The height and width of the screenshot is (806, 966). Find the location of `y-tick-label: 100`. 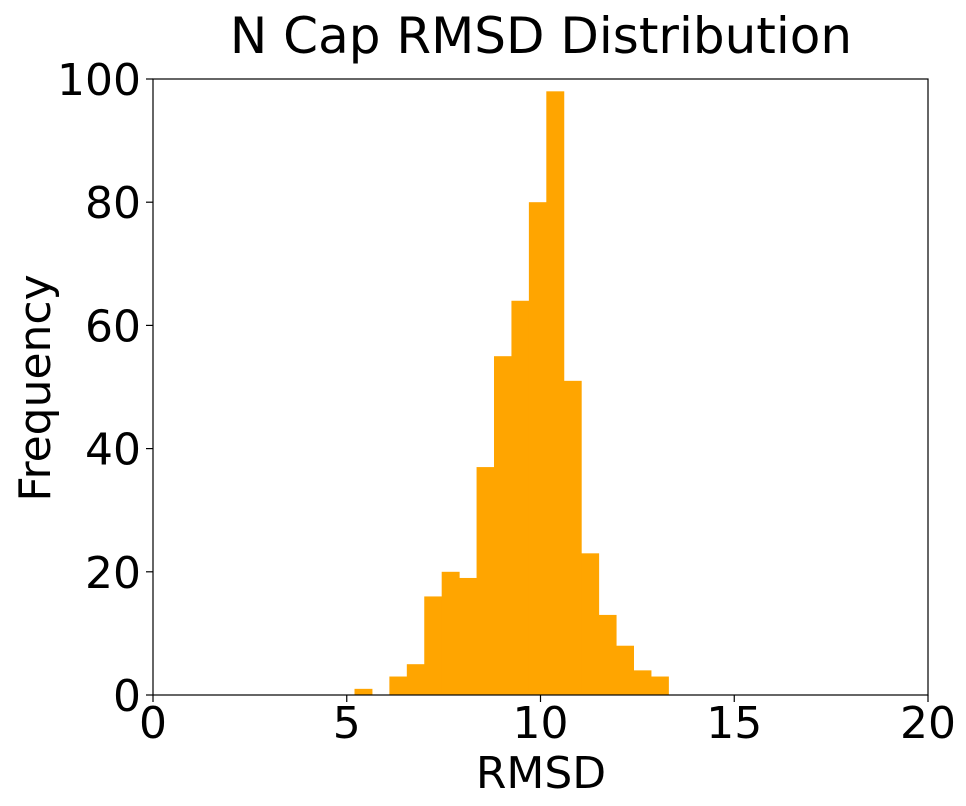

y-tick-label: 100 is located at coordinates (99, 80).